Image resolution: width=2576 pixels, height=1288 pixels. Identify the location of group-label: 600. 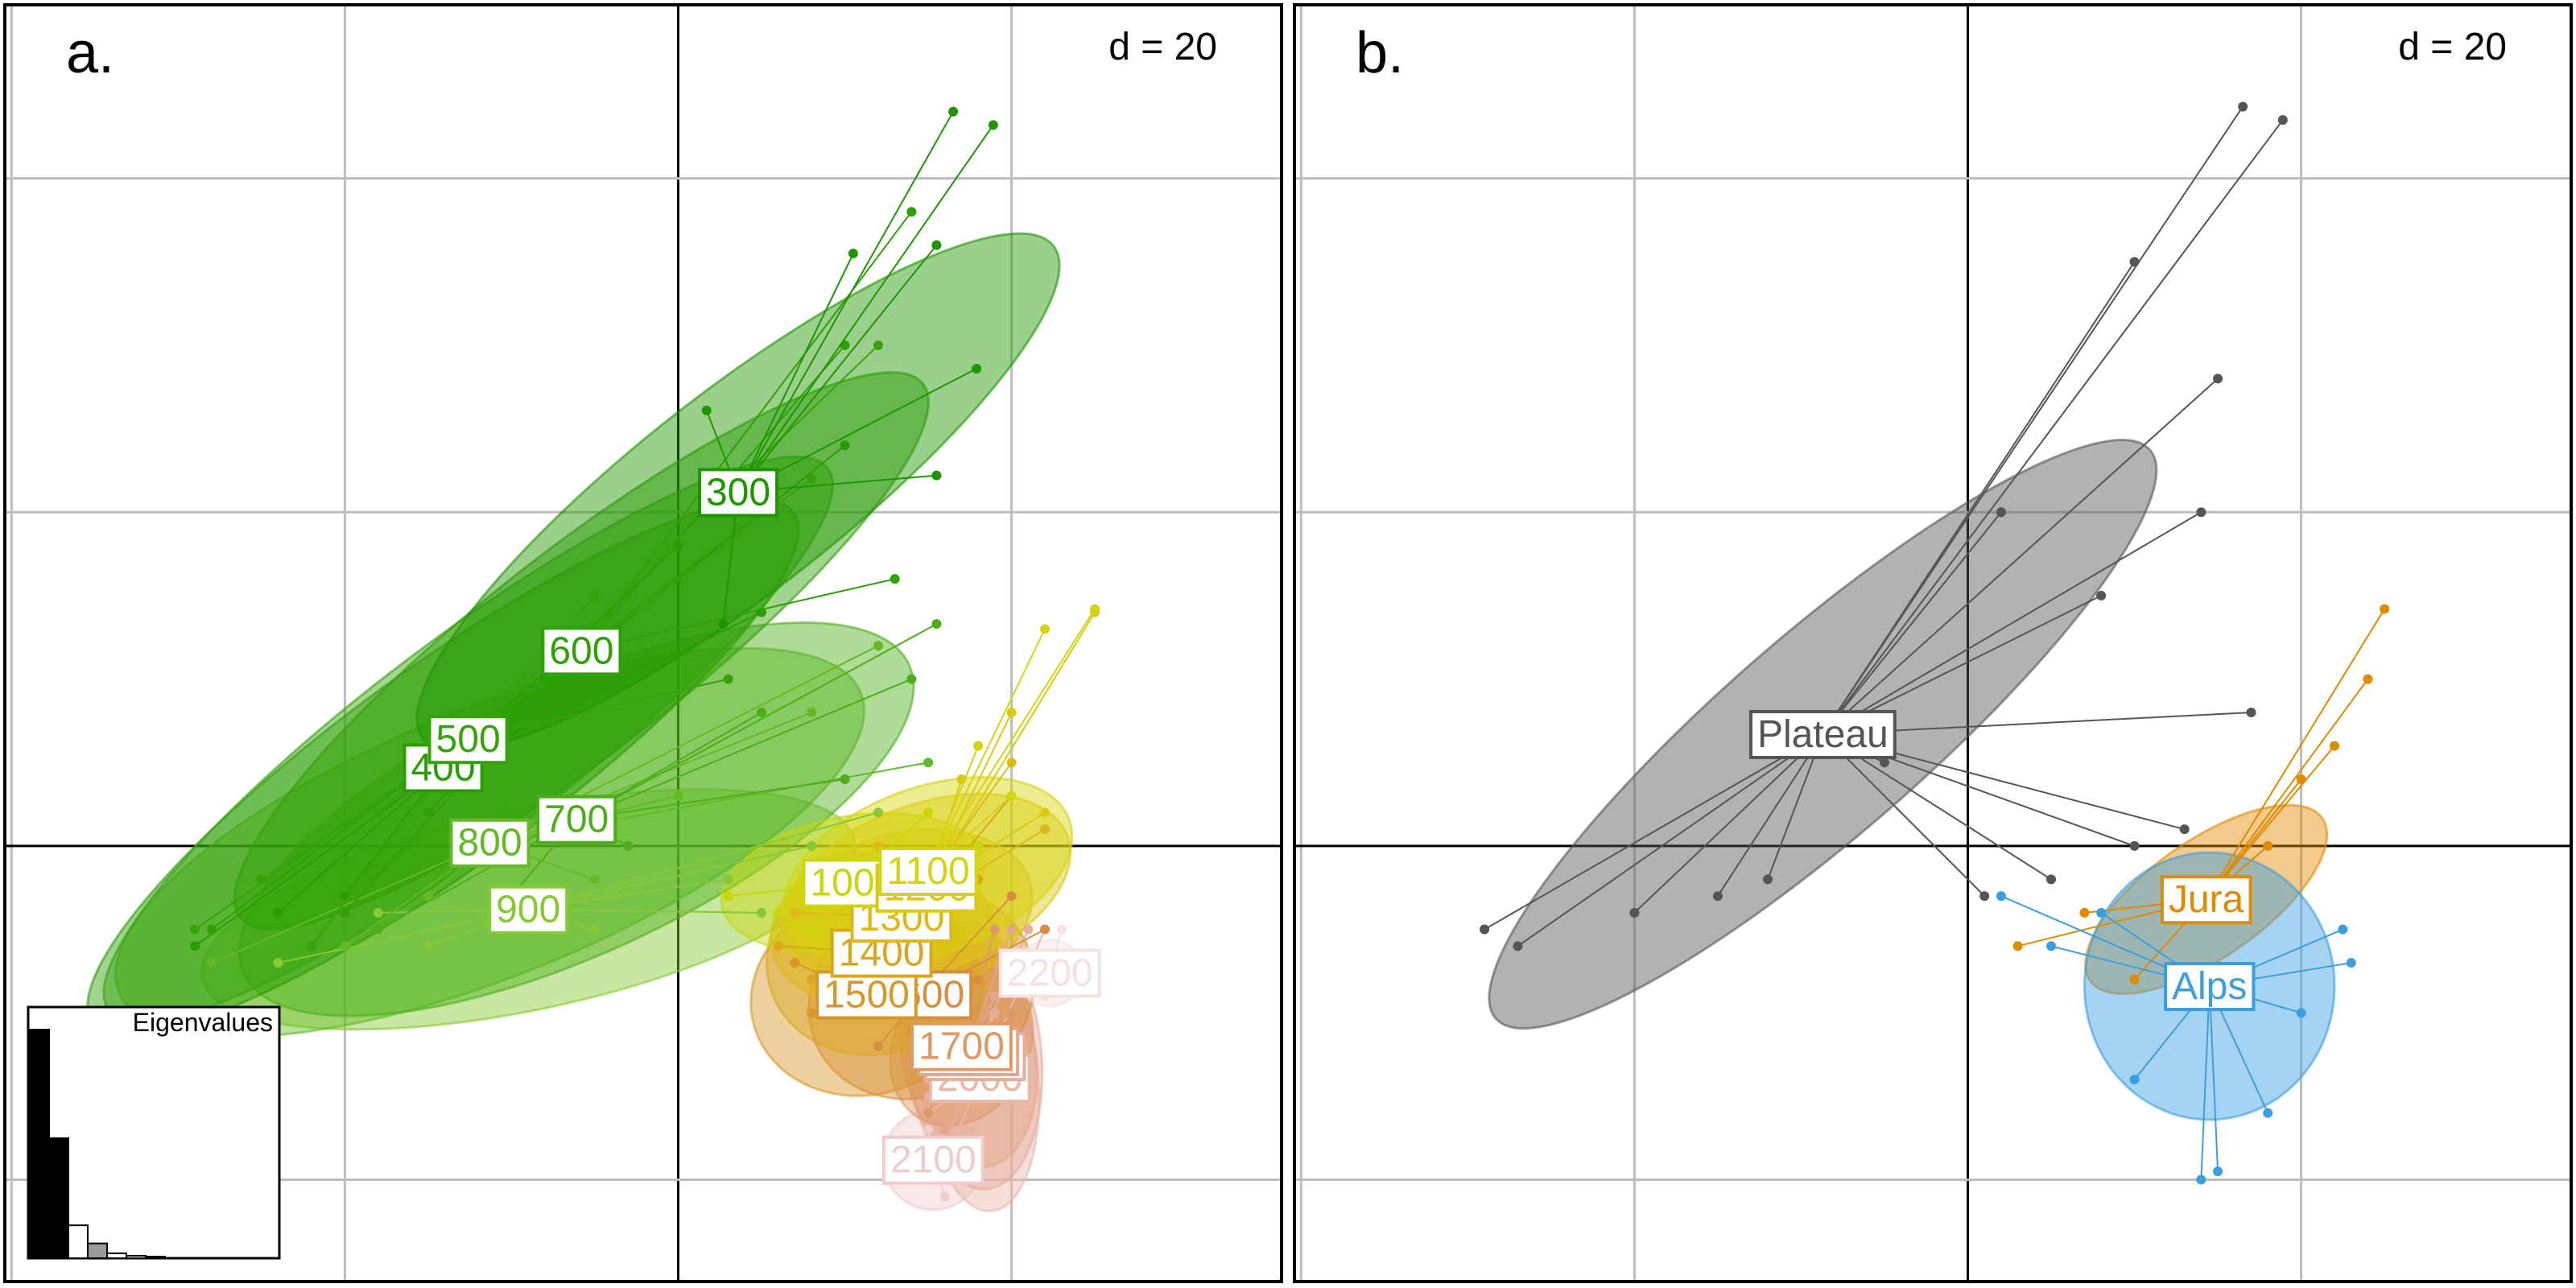
(581, 651).